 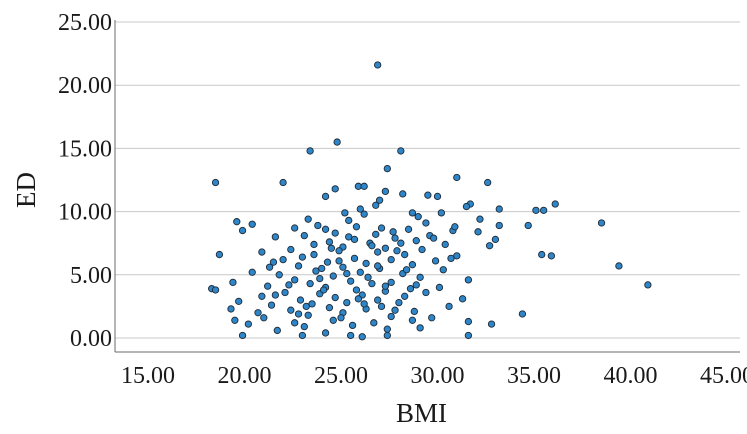 I want to click on y-tick-labels: 0.00 5.00 10.00 15.00 20.00 25.00, so click(x=85, y=181).